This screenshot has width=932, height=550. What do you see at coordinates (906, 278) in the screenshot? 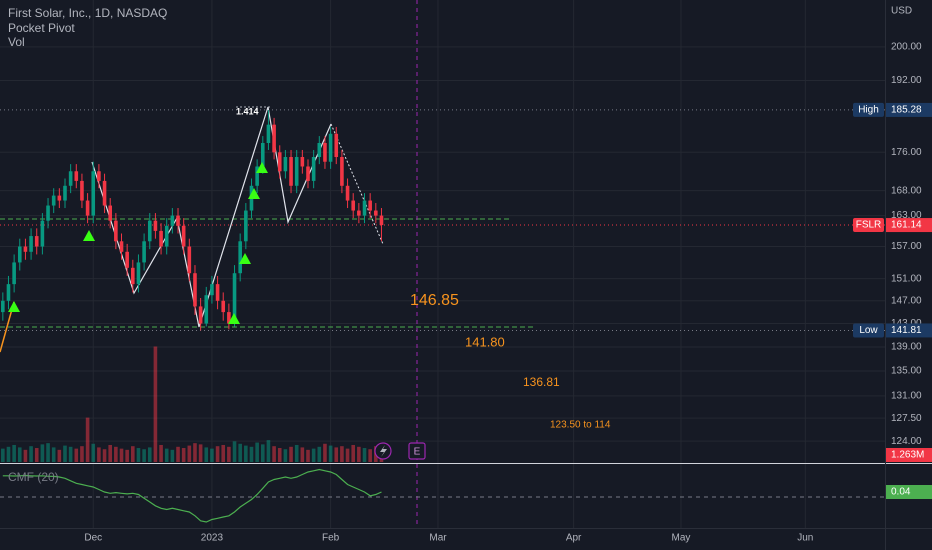
I see `y-tick-label: 151.00` at bounding box center [906, 278].